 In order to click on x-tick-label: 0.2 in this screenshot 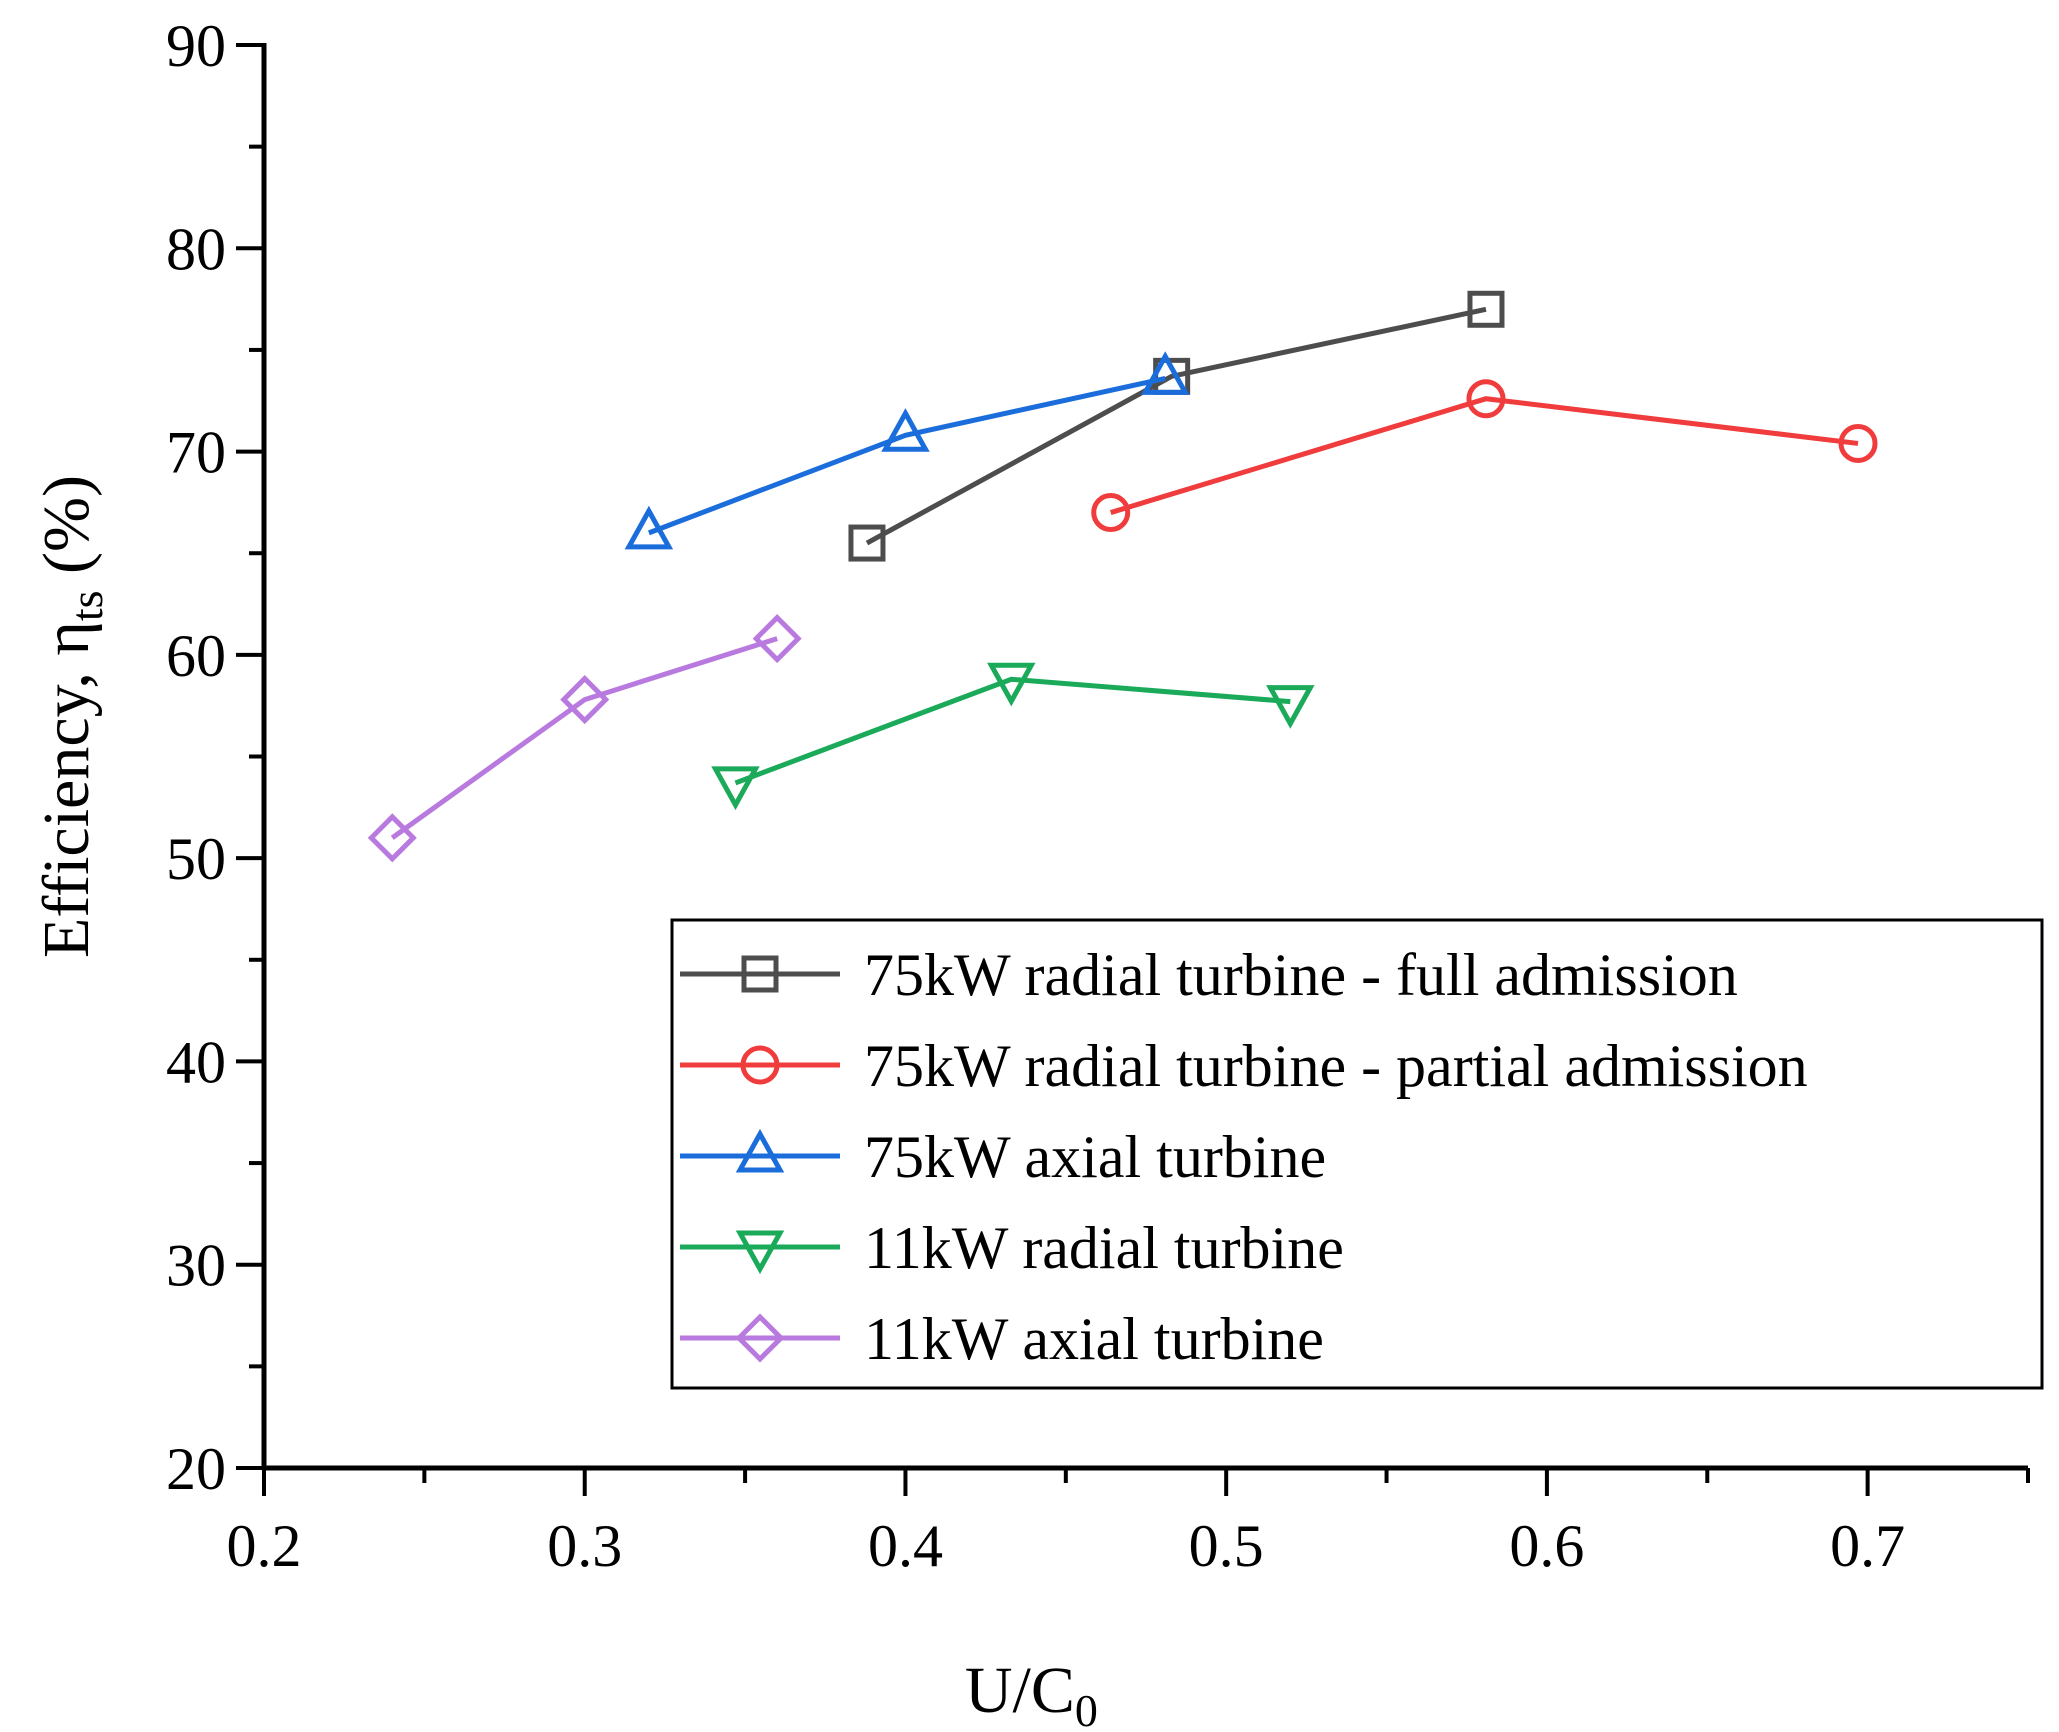, I will do `click(264, 1546)`.